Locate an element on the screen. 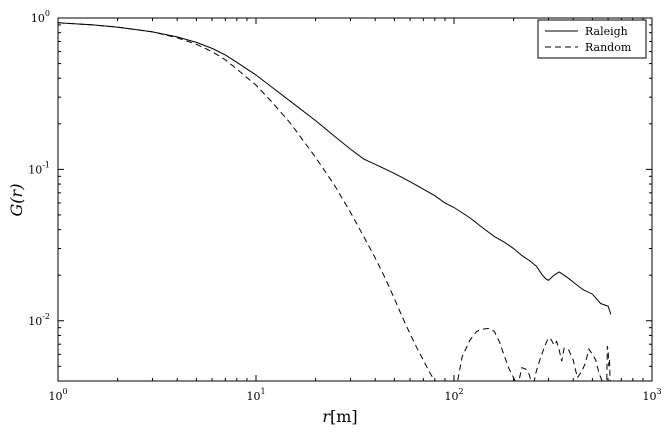 The height and width of the screenshot is (432, 664). x-axis-label: r[m] is located at coordinates (339, 416).